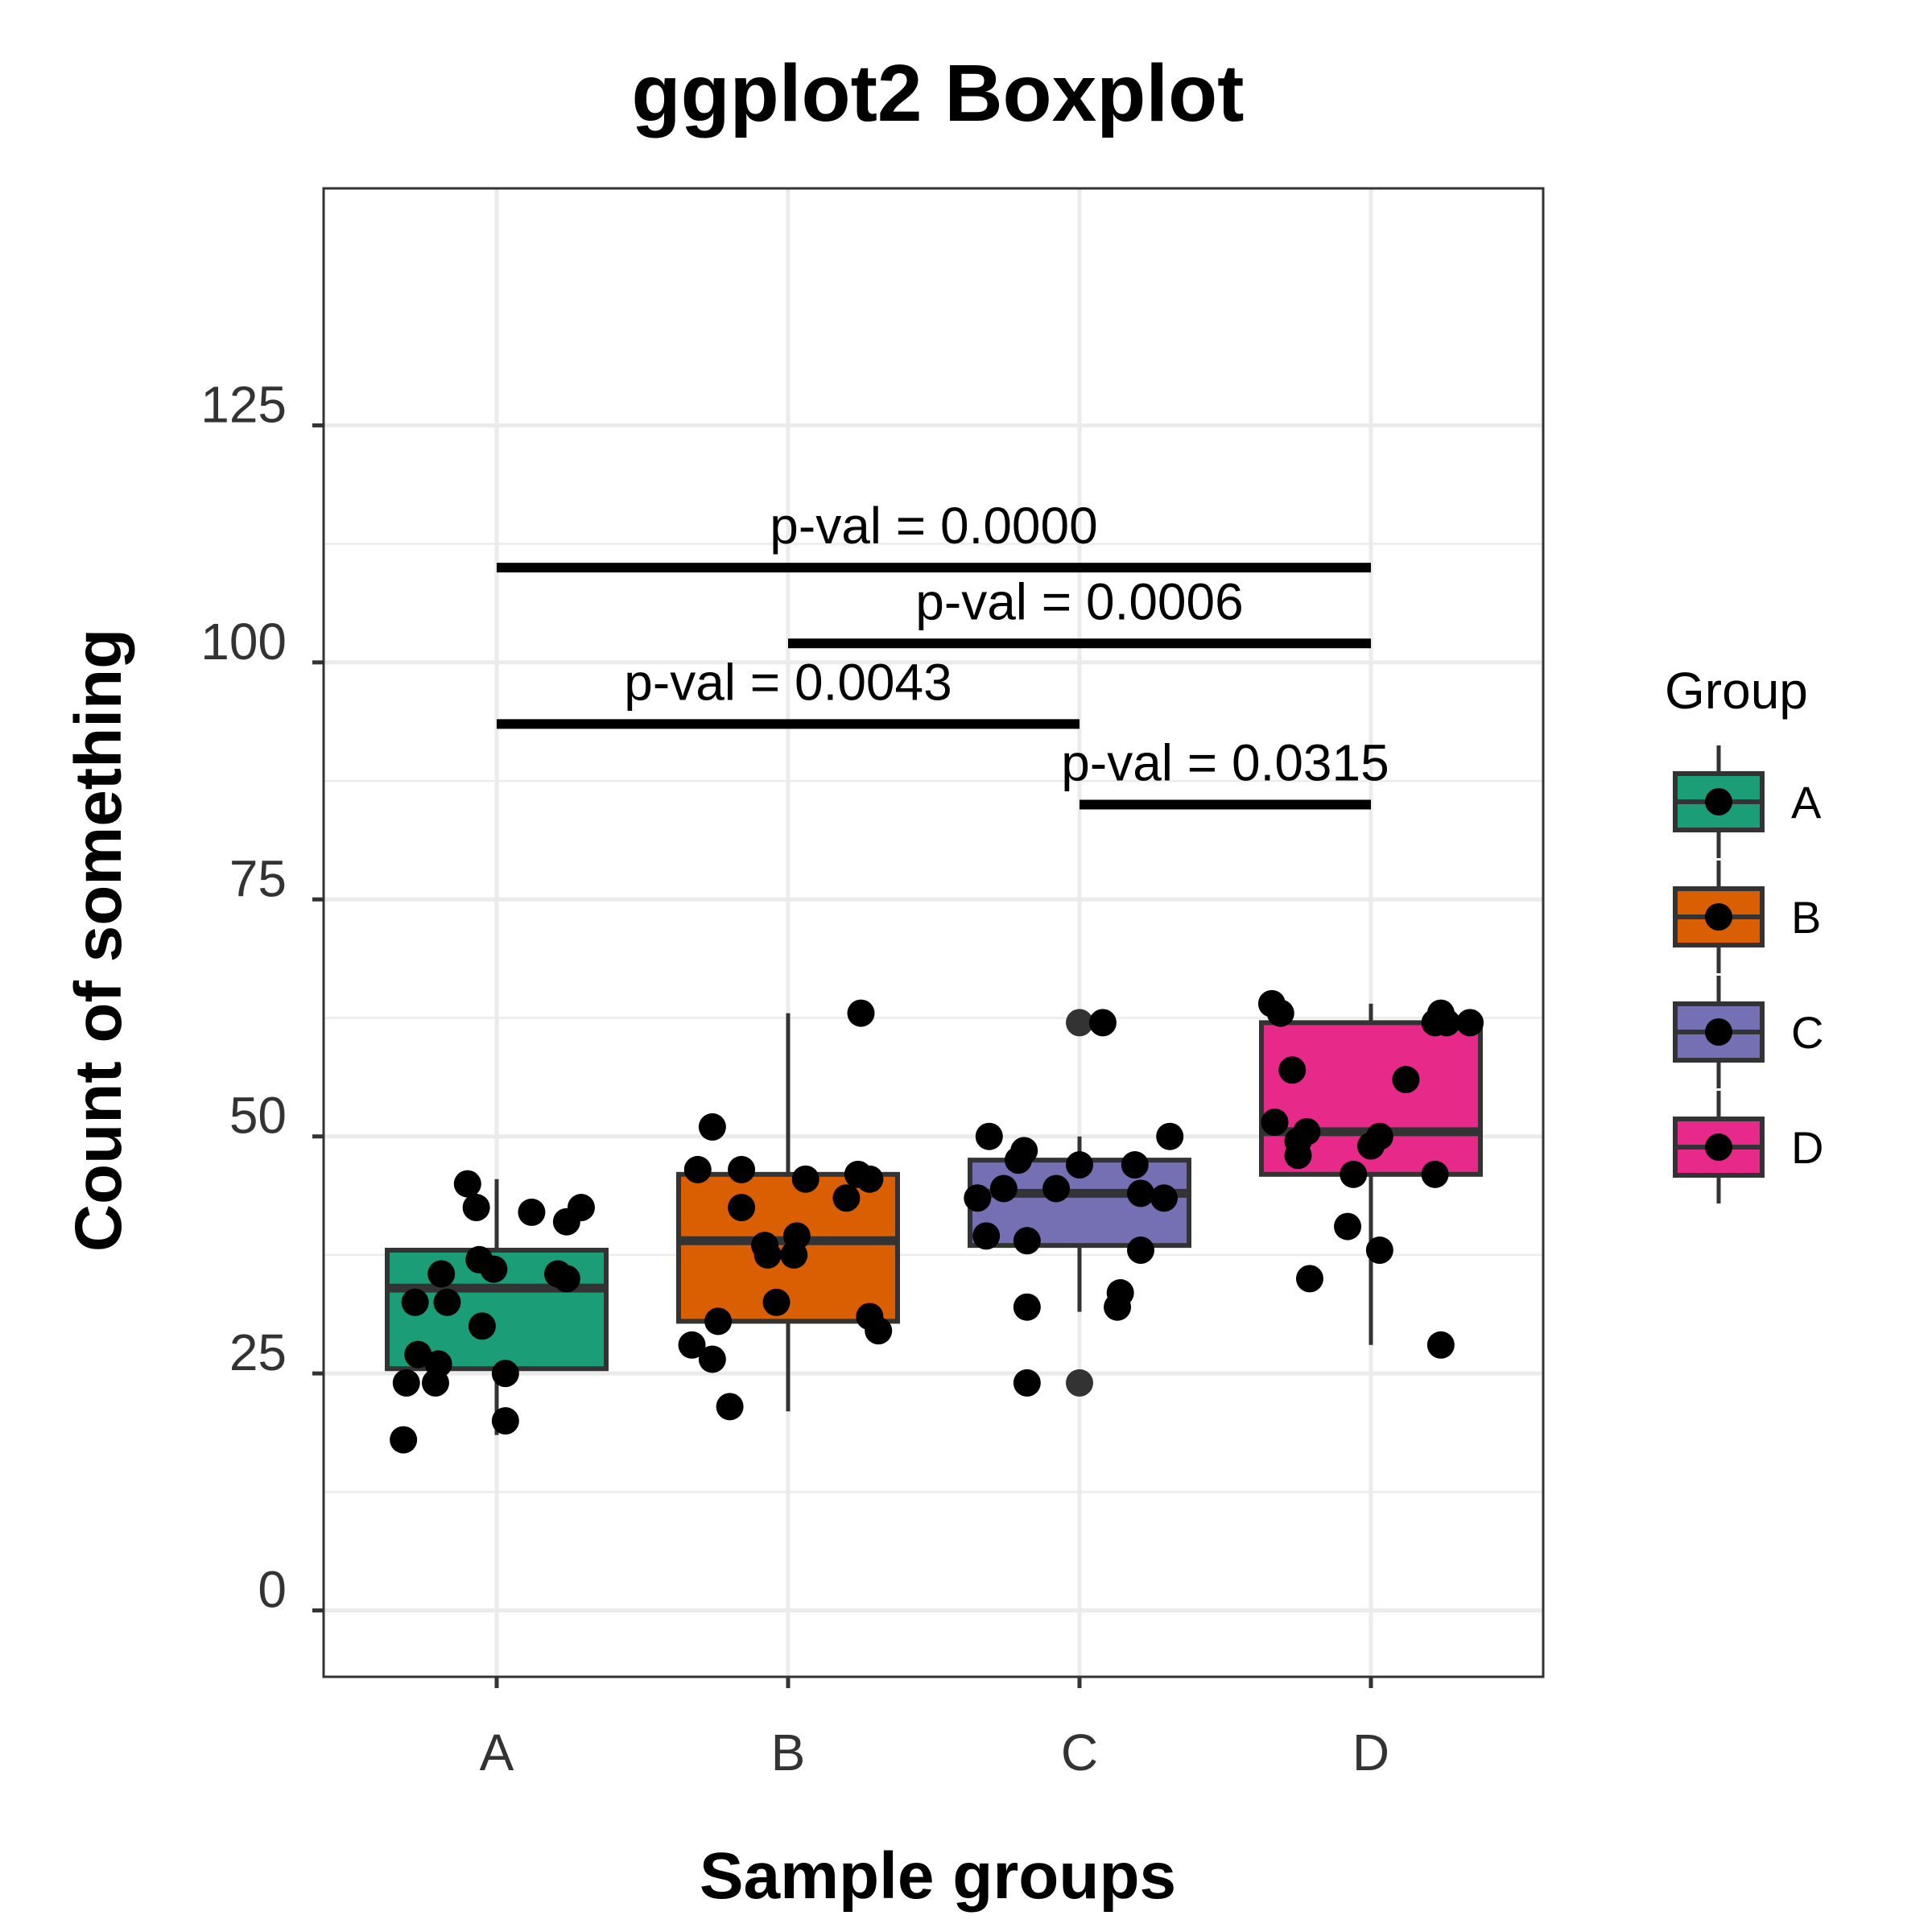 The width and height of the screenshot is (1932, 1932). I want to click on y-tick-label: 100, so click(243, 642).